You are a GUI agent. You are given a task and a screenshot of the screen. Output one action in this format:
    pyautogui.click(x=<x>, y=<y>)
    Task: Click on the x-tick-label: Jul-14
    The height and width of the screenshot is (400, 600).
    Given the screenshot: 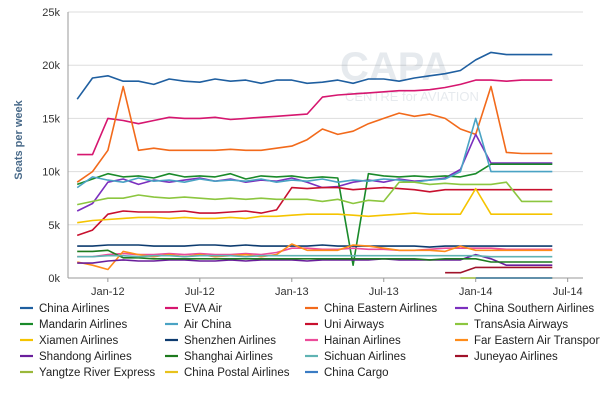 What is the action you would take?
    pyautogui.click(x=568, y=292)
    